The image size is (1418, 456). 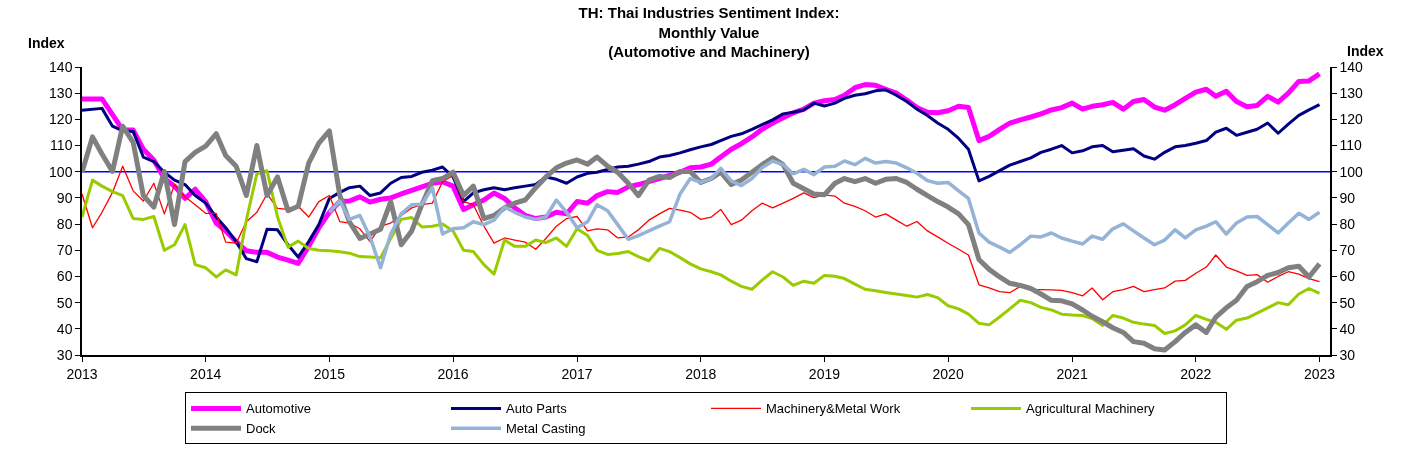 I want to click on y-tick-label: 130, so click(x=61, y=93).